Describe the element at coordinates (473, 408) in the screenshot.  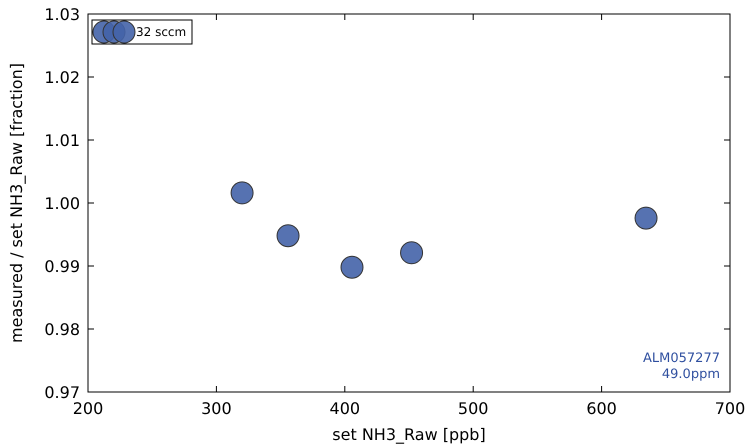
I see `x-tick-label: 500` at that location.